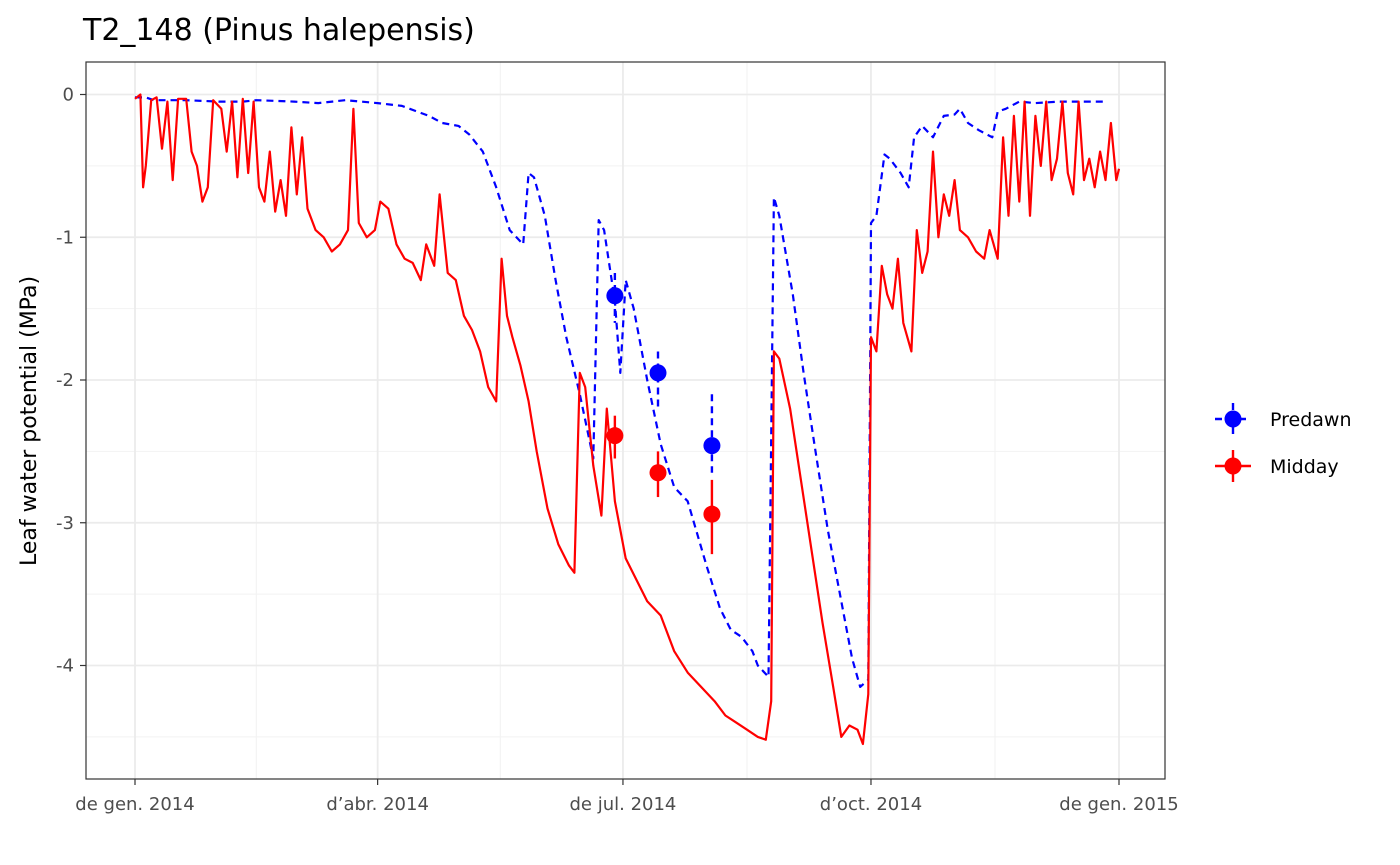 The width and height of the screenshot is (1400, 865). I want to click on x-tick-label: d’oct. 2014, so click(871, 804).